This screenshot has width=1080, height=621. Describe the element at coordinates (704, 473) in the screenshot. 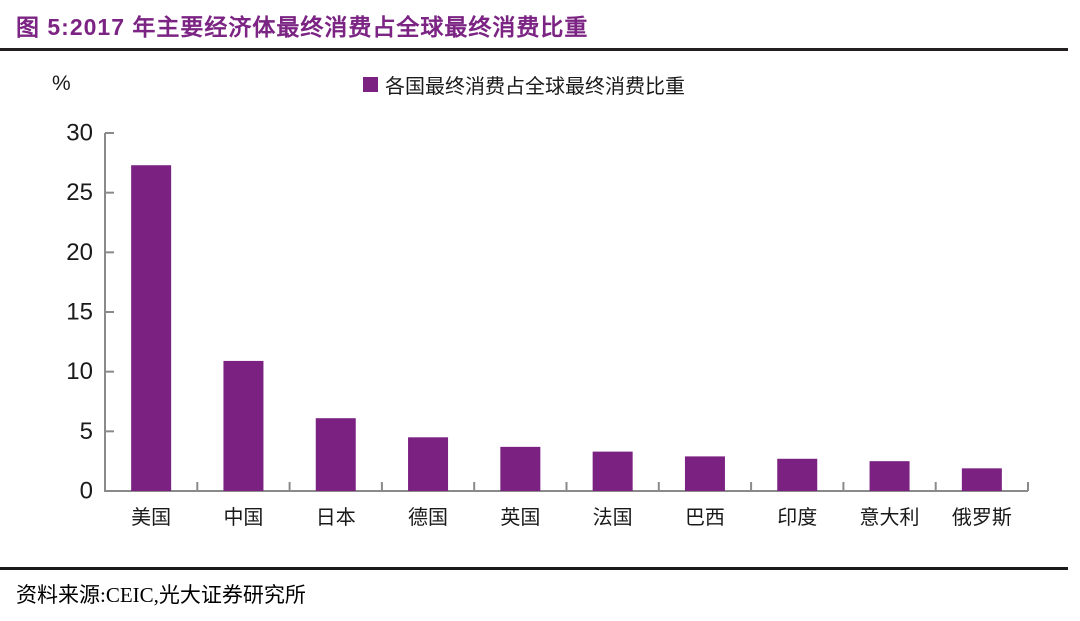

I see `bar-巴西` at that location.